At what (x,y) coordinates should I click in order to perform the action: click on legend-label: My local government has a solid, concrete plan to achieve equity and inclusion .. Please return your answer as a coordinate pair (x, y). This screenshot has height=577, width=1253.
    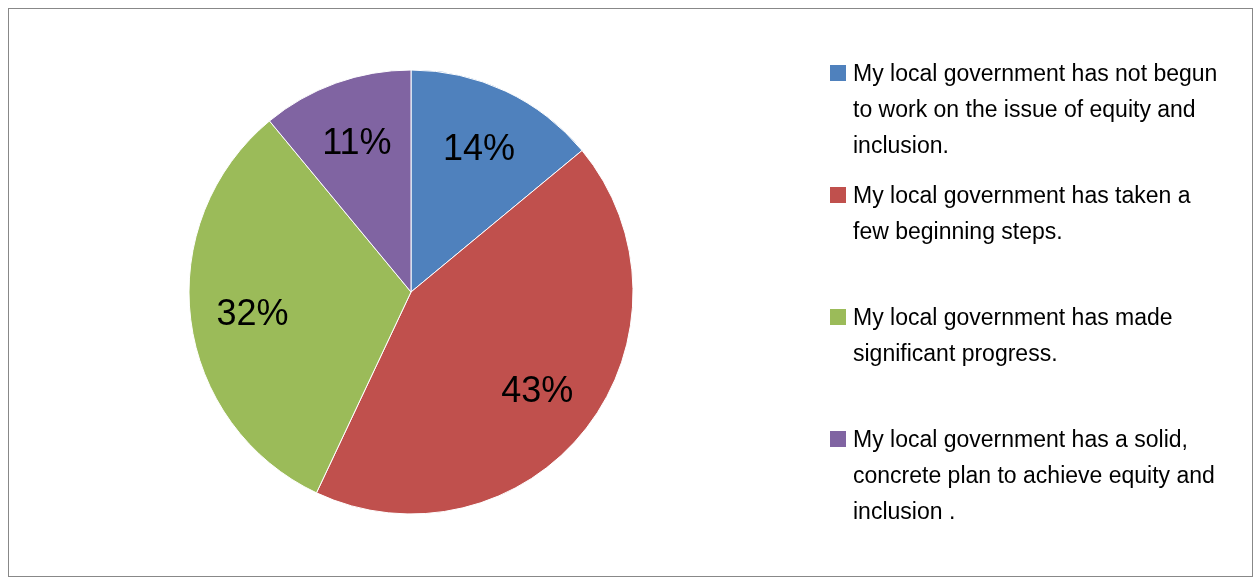
    Looking at the image, I should click on (1034, 475).